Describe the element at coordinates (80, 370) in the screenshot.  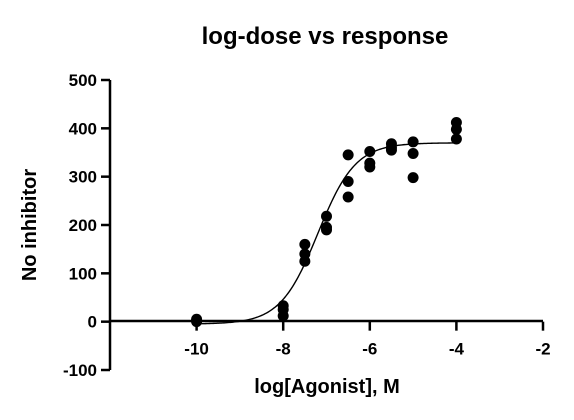
I see `y-tick-label: -100` at that location.